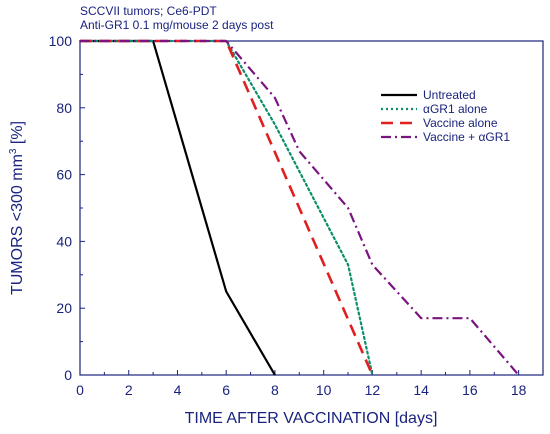  I want to click on x-tick-label: 18, so click(519, 390).